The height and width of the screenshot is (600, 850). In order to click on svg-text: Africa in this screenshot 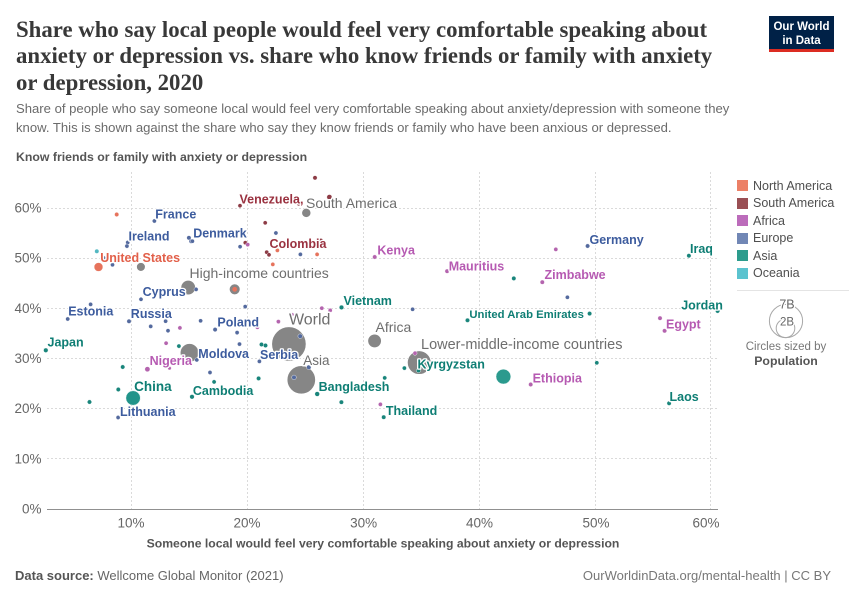, I will do `click(394, 327)`.